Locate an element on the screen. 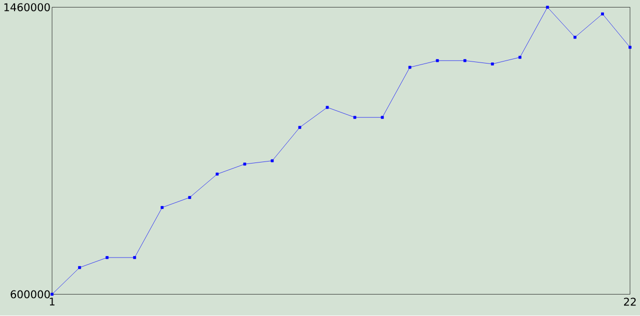 The image size is (640, 316). x-tick-label: 1 is located at coordinates (52, 302).